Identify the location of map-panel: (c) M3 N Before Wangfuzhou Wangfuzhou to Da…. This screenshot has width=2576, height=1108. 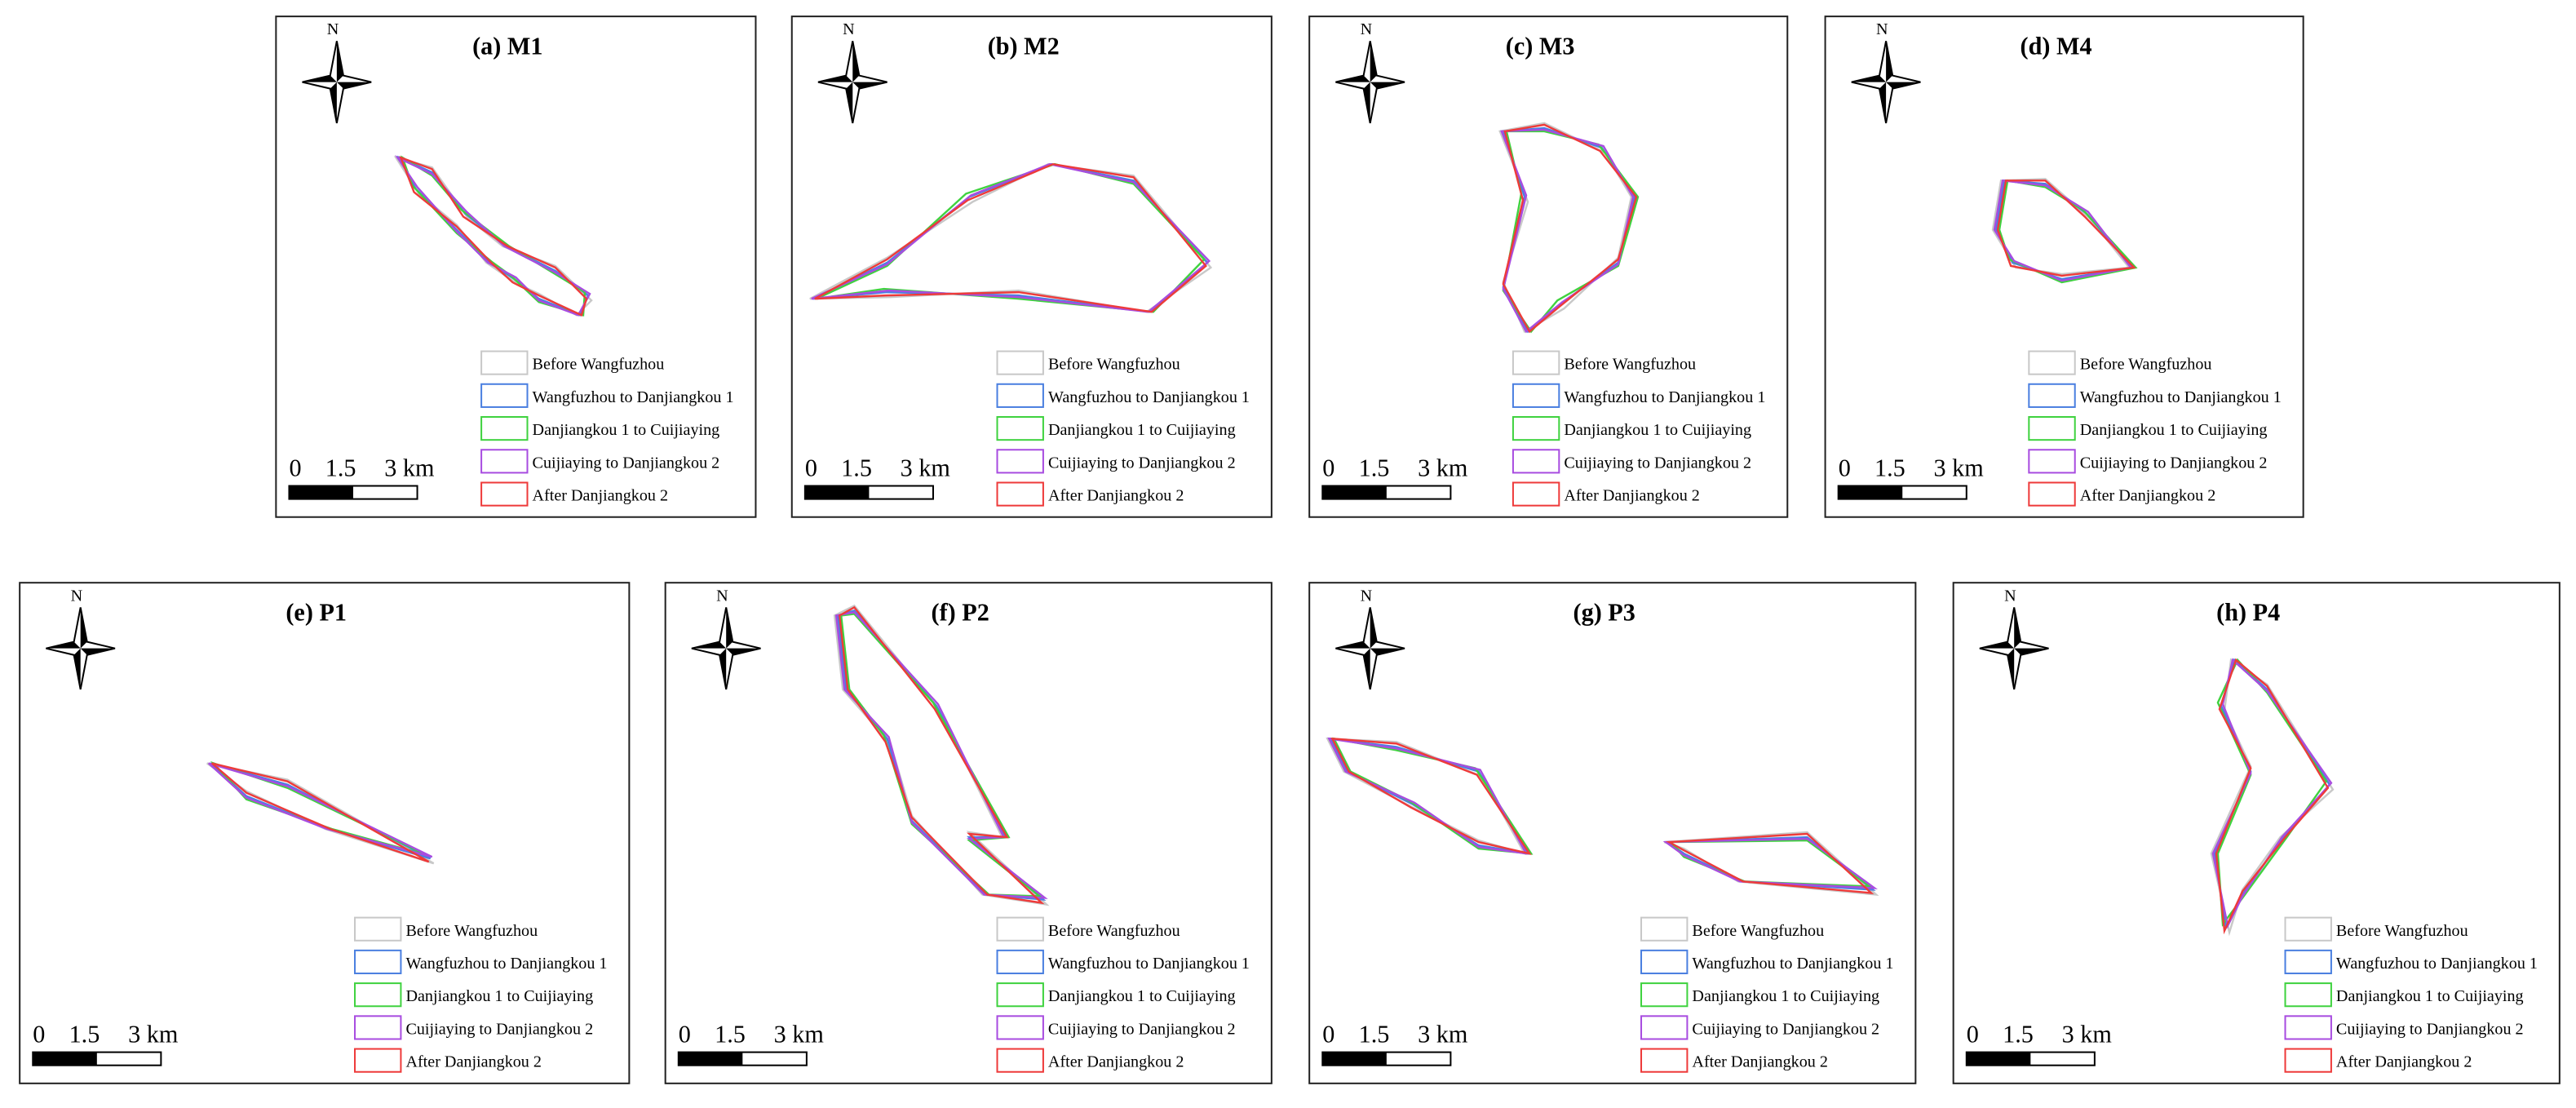
(1548, 267).